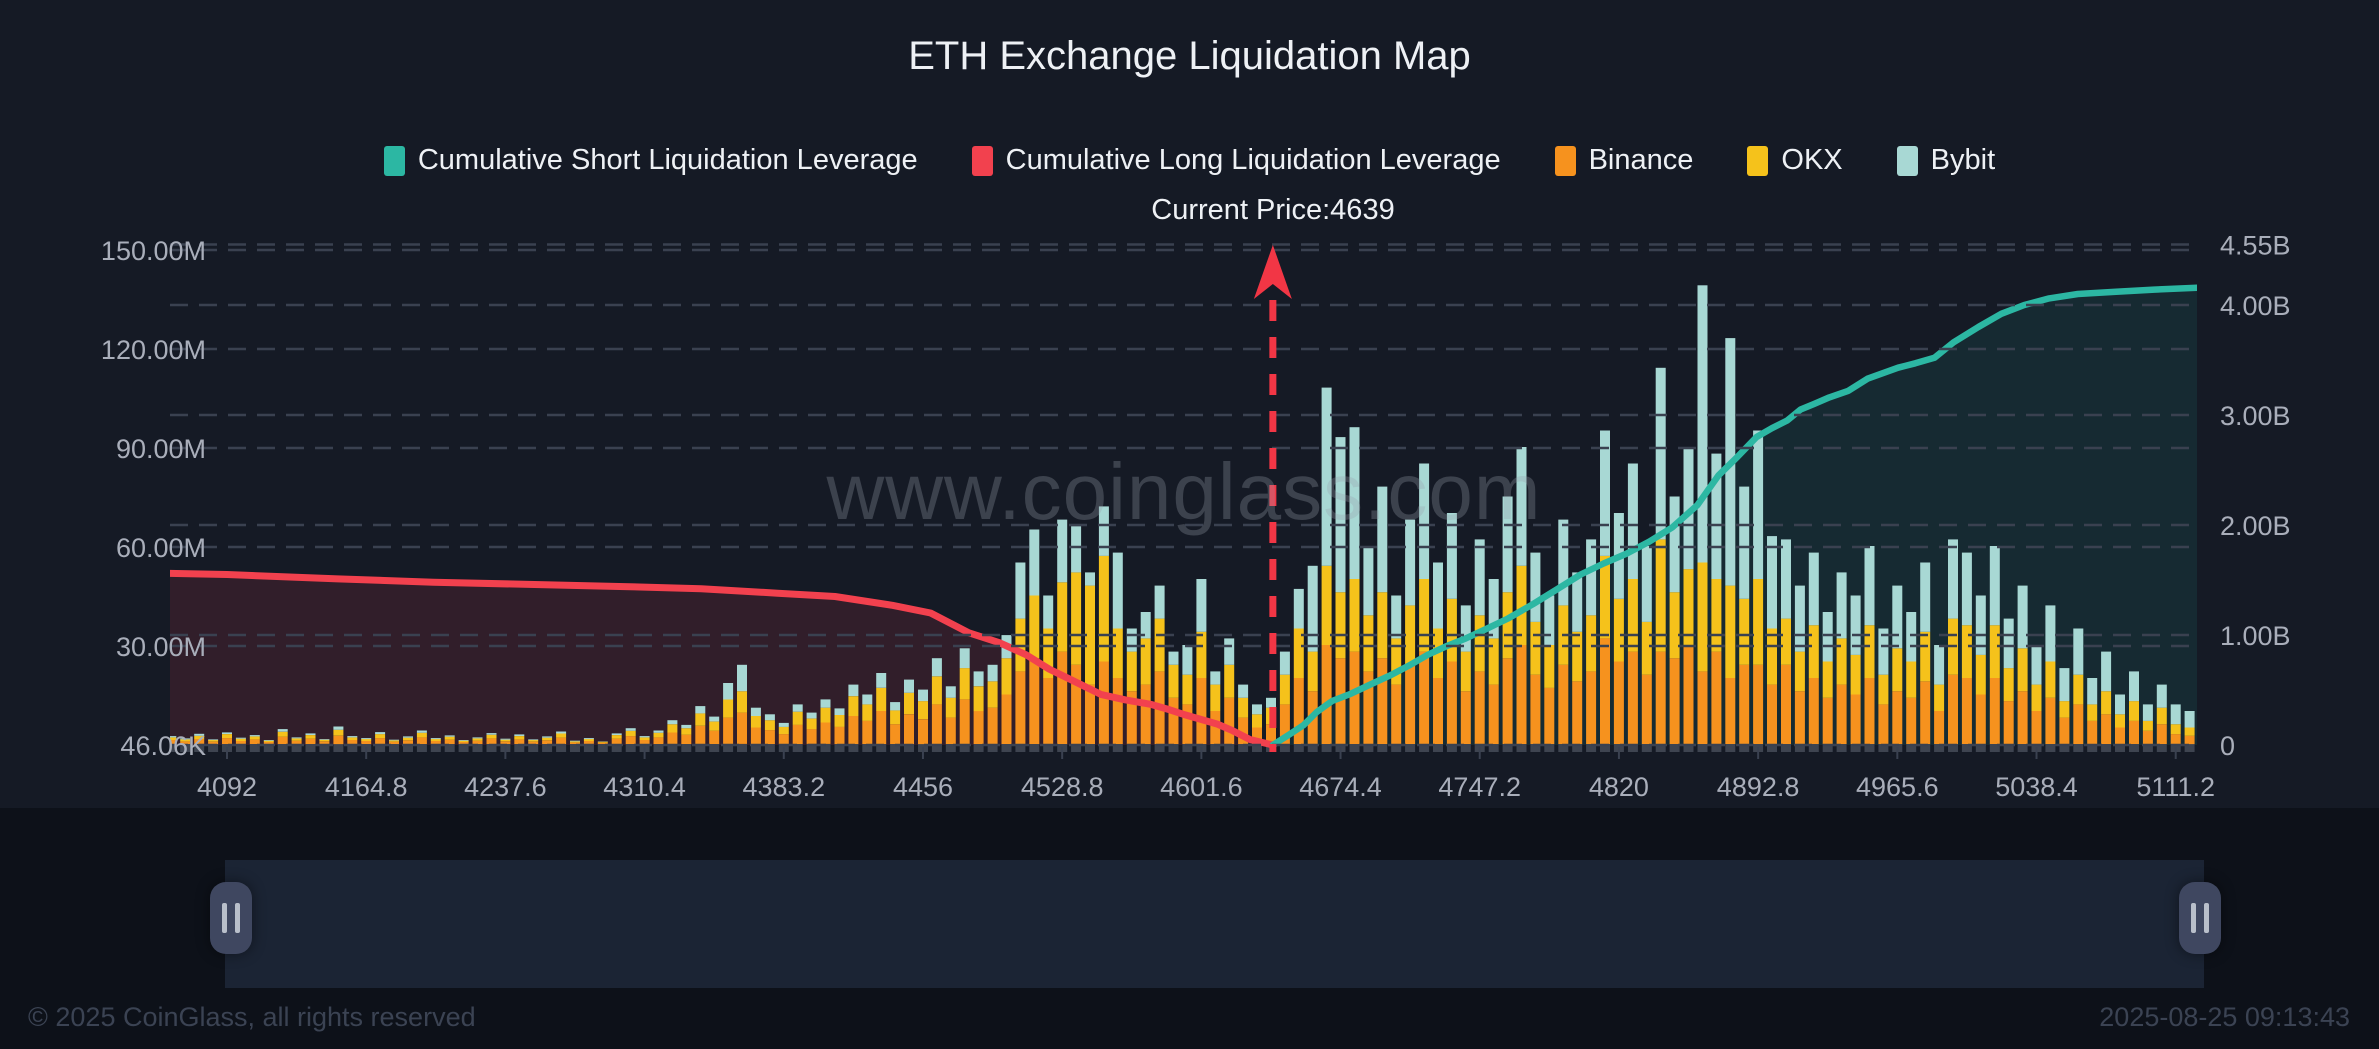 This screenshot has width=2379, height=1049. What do you see at coordinates (2255, 306) in the screenshot?
I see `right-axis-tick-label: 4.00B` at bounding box center [2255, 306].